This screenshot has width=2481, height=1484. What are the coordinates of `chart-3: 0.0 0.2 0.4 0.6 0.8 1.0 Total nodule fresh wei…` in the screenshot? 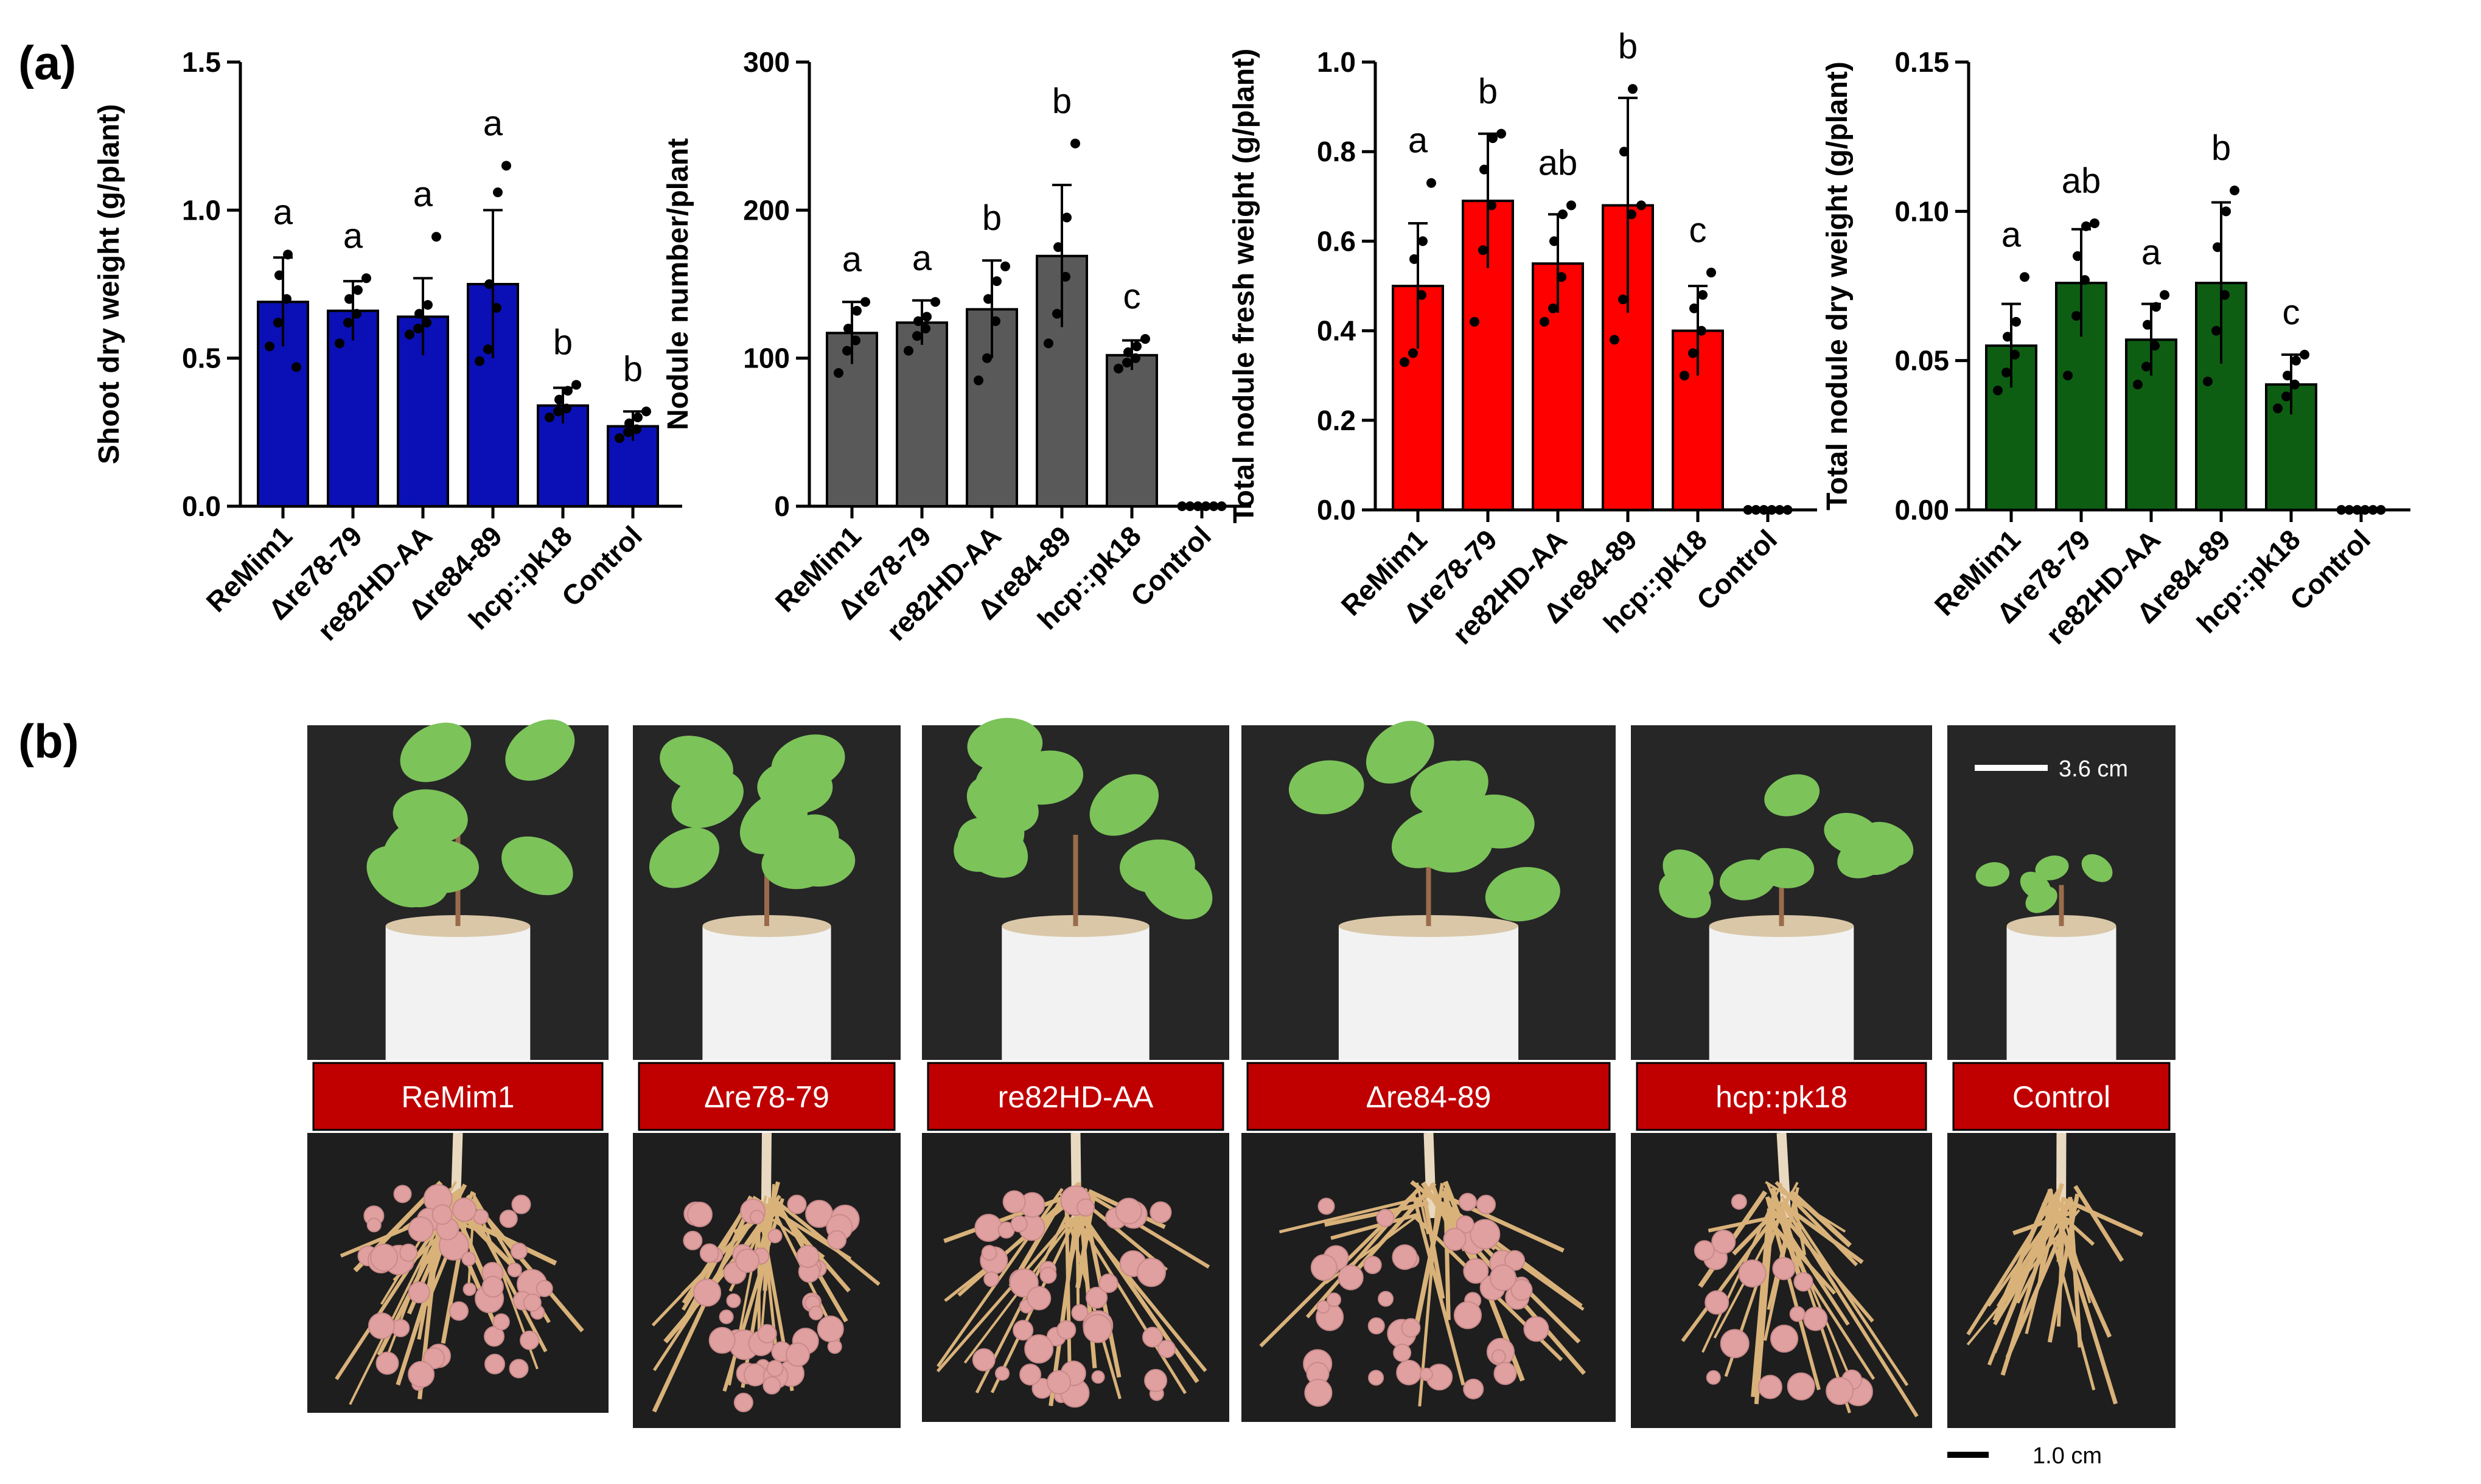 It's located at (1522, 338).